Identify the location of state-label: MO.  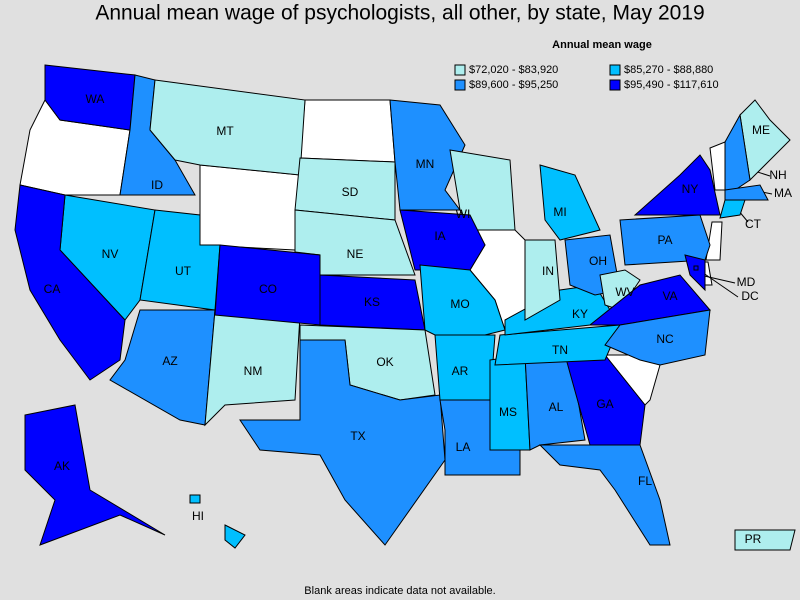
(459, 304).